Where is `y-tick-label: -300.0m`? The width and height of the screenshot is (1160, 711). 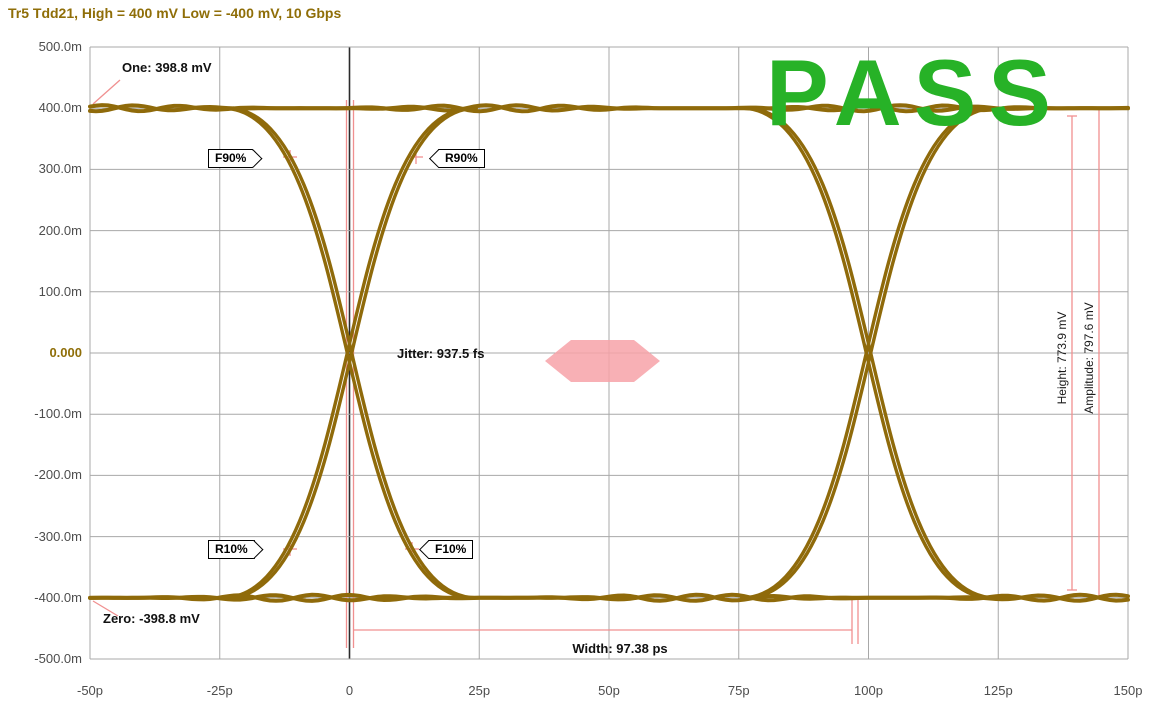
y-tick-label: -300.0m is located at coordinates (58, 536).